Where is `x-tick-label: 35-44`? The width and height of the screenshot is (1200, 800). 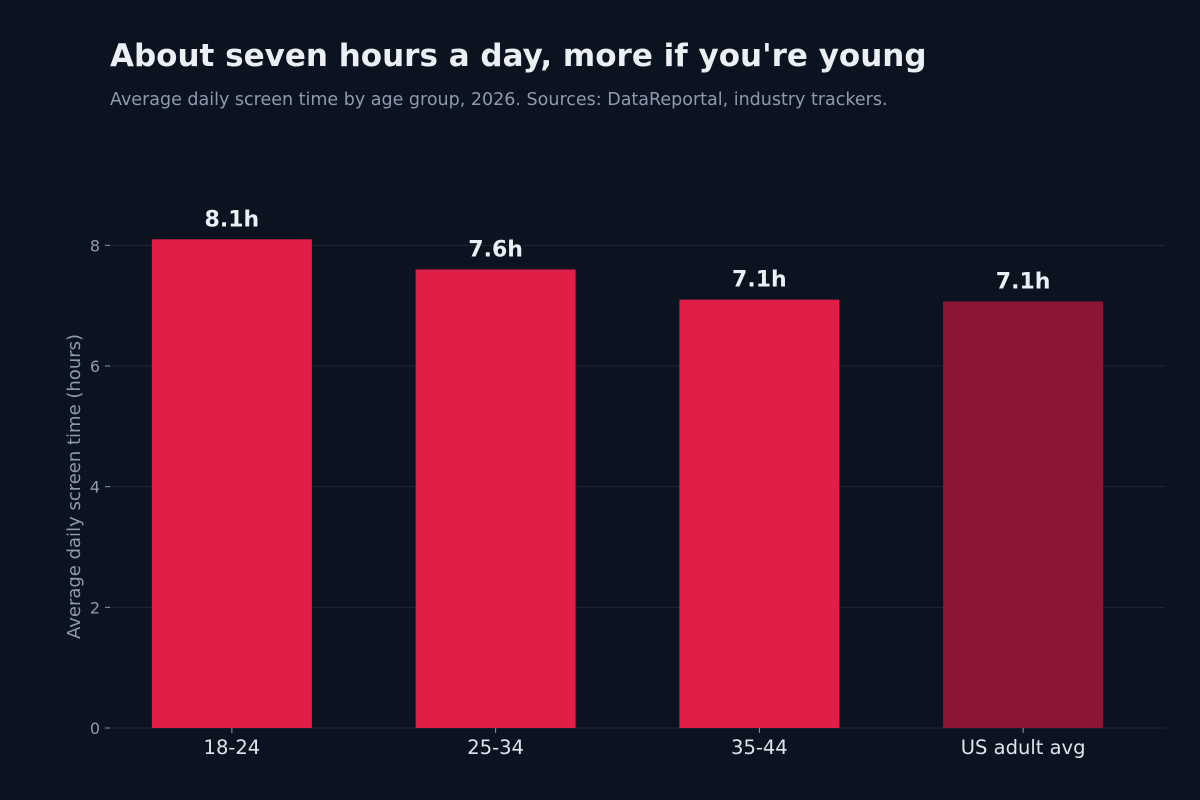
x-tick-label: 35-44 is located at coordinates (759, 747).